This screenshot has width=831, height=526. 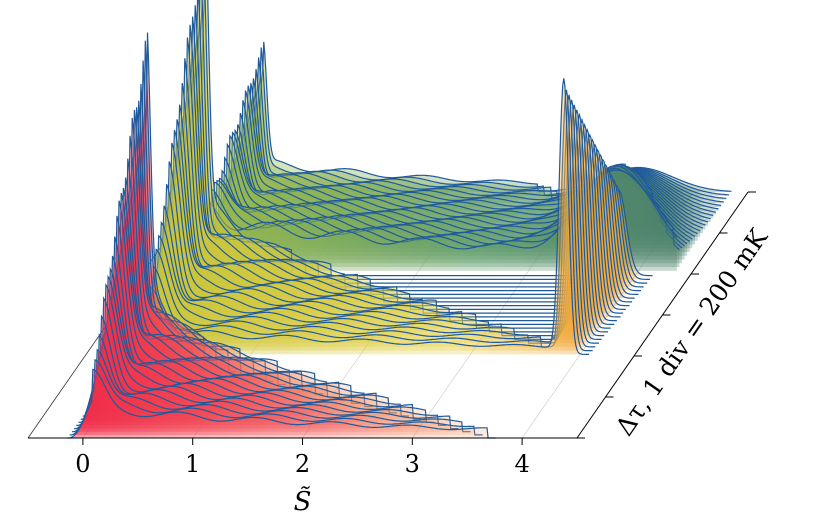 What do you see at coordinates (430, 220) in the screenshot?
I see `ridge-fill-back` at bounding box center [430, 220].